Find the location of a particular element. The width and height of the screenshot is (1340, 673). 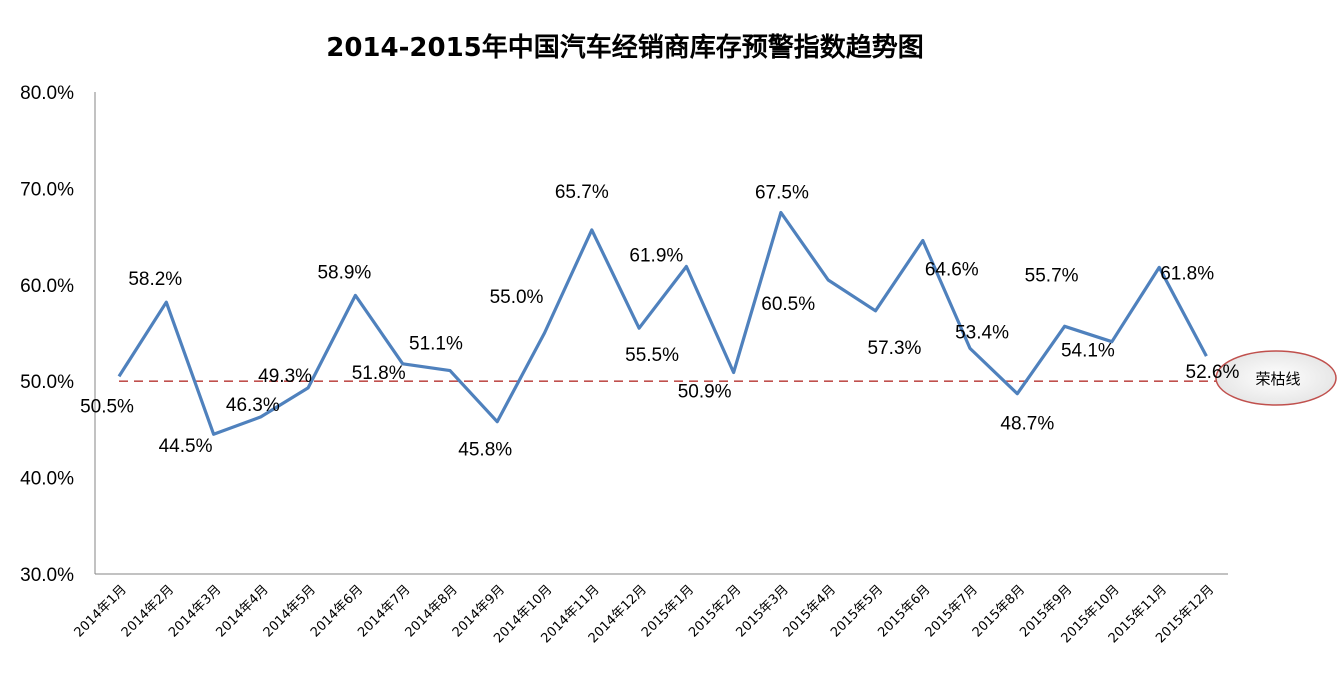

reference-line-group: 荣枯线 is located at coordinates (728, 378).